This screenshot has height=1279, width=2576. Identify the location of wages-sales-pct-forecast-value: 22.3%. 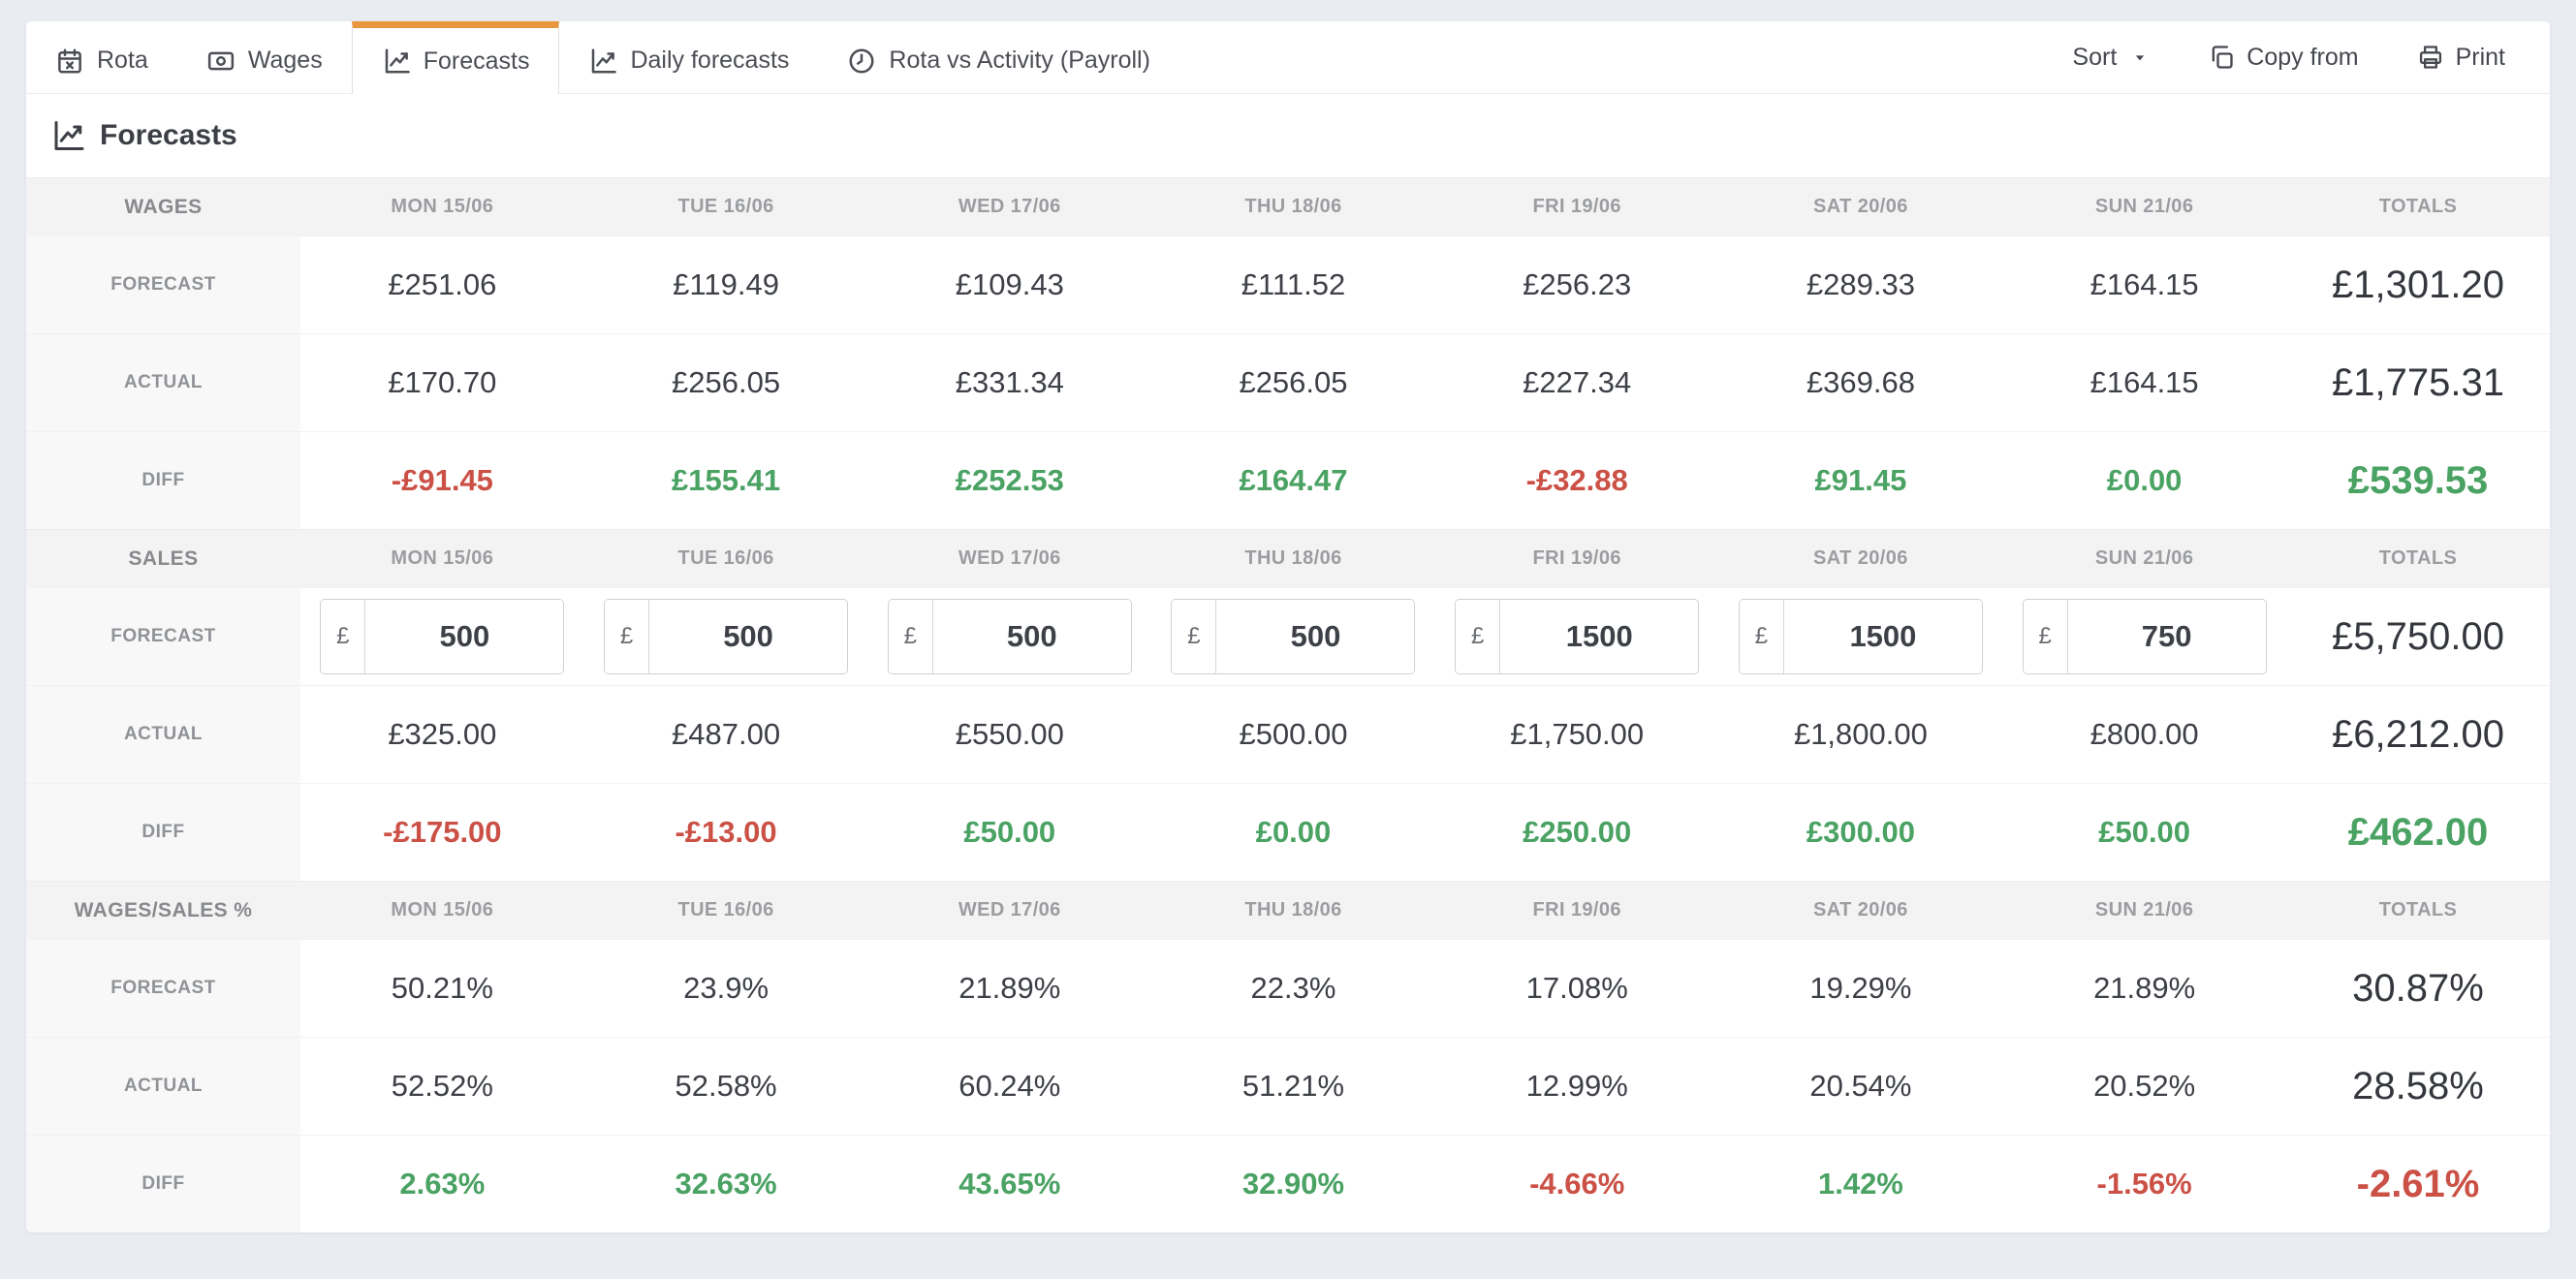
(1293, 988).